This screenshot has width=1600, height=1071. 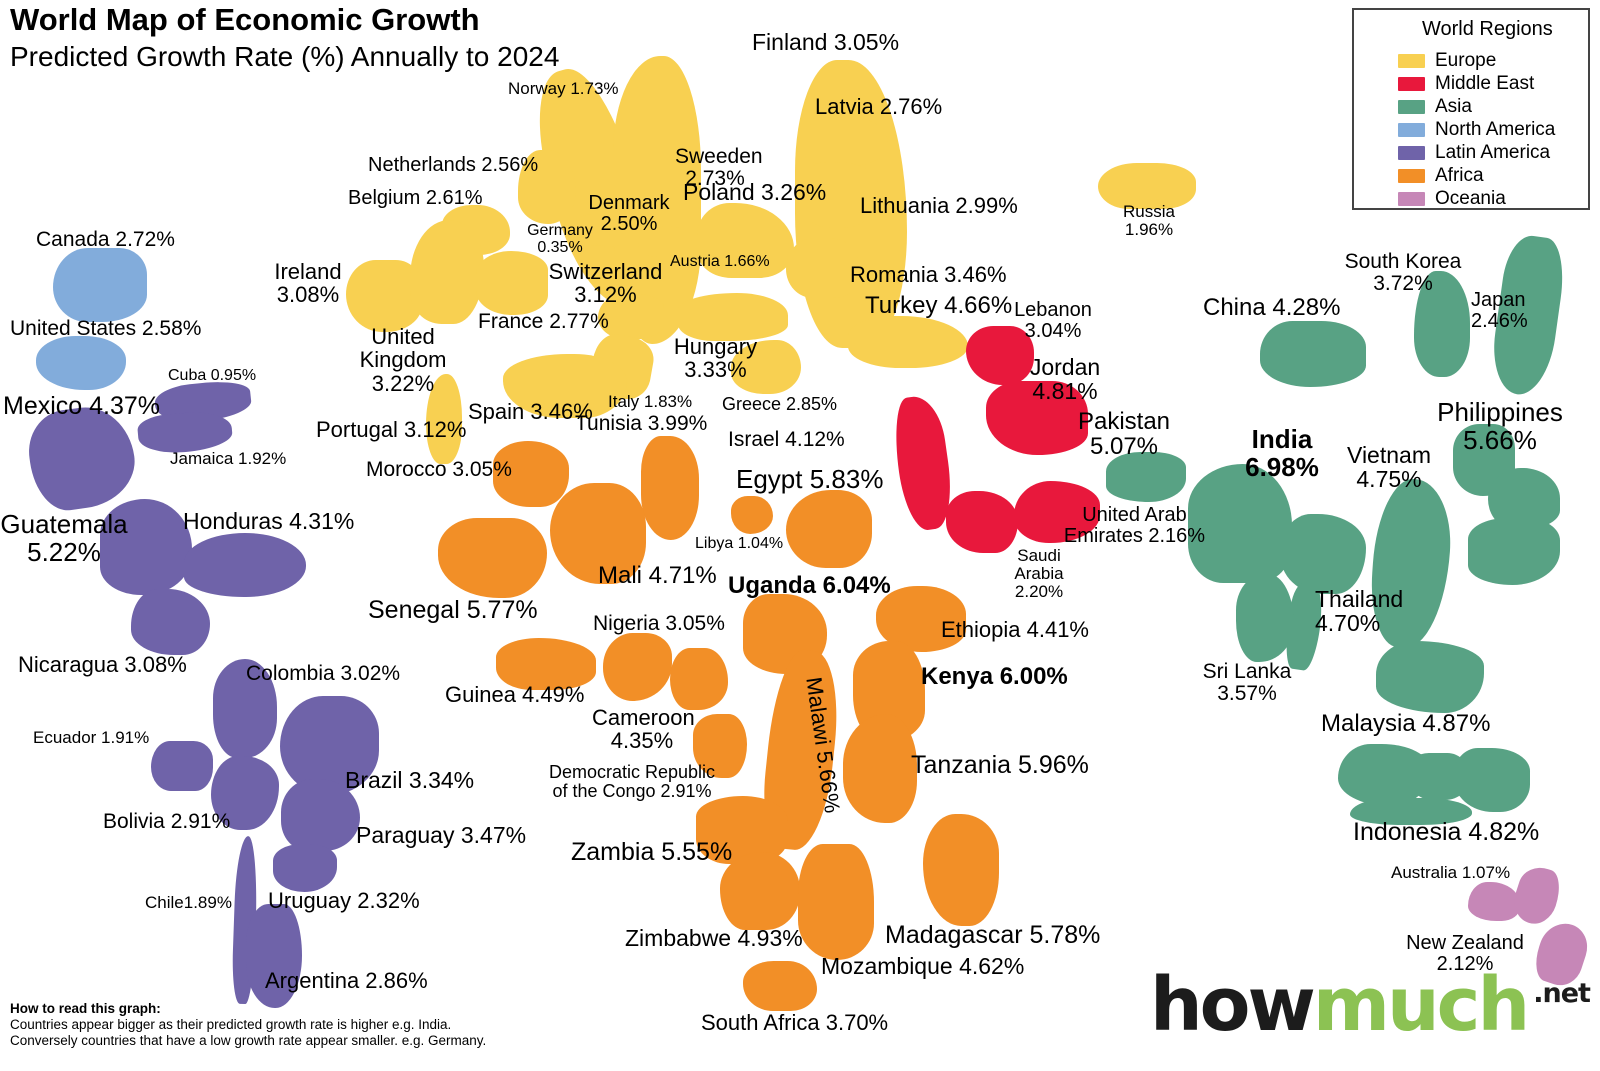 What do you see at coordinates (760, 891) in the screenshot?
I see `country-shape-zimbabwe` at bounding box center [760, 891].